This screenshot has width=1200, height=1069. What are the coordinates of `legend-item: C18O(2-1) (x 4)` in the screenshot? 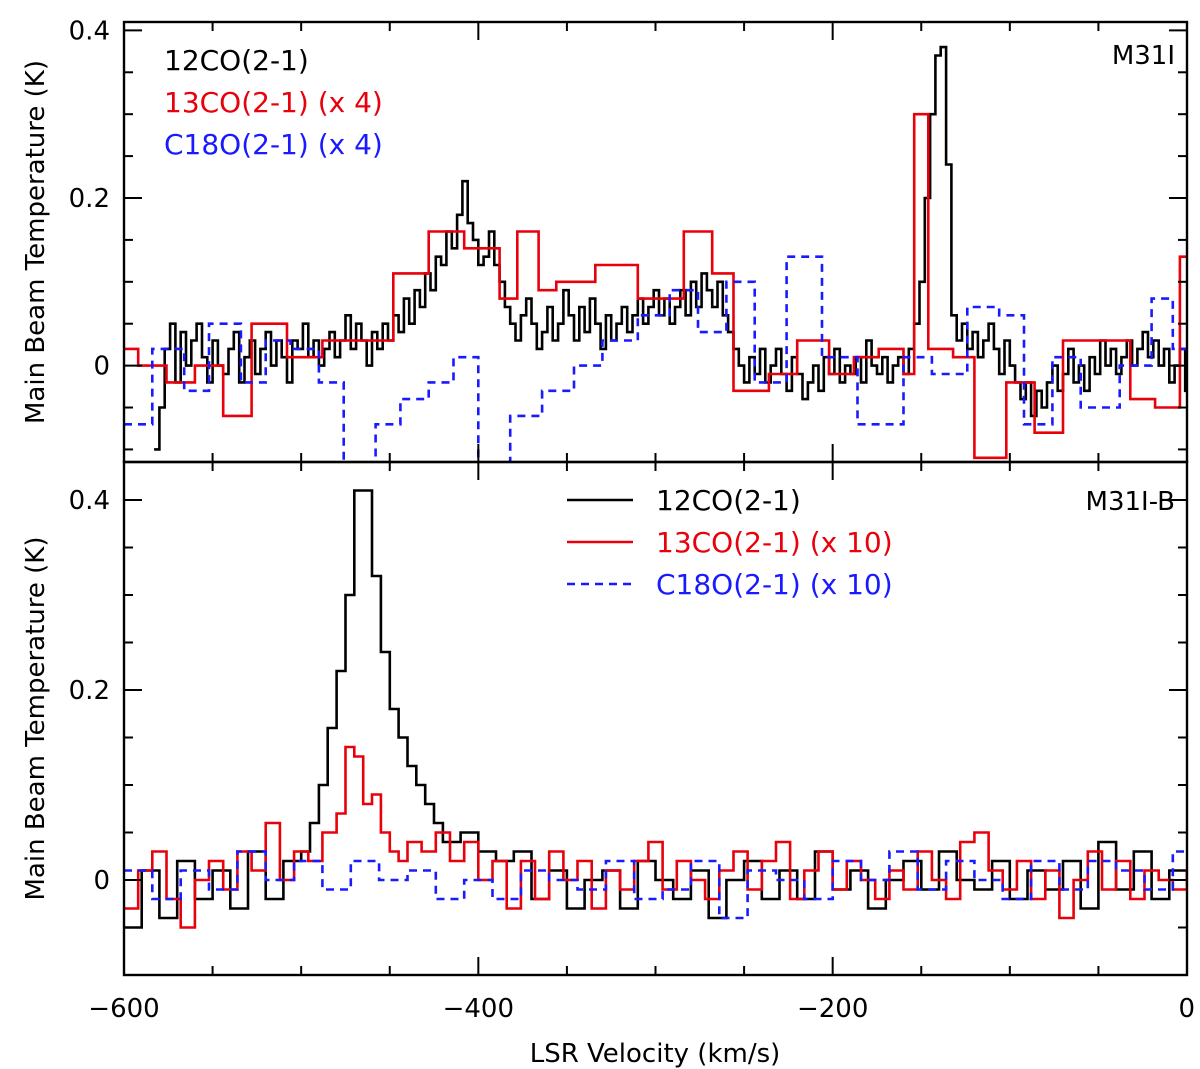 It's located at (273, 144).